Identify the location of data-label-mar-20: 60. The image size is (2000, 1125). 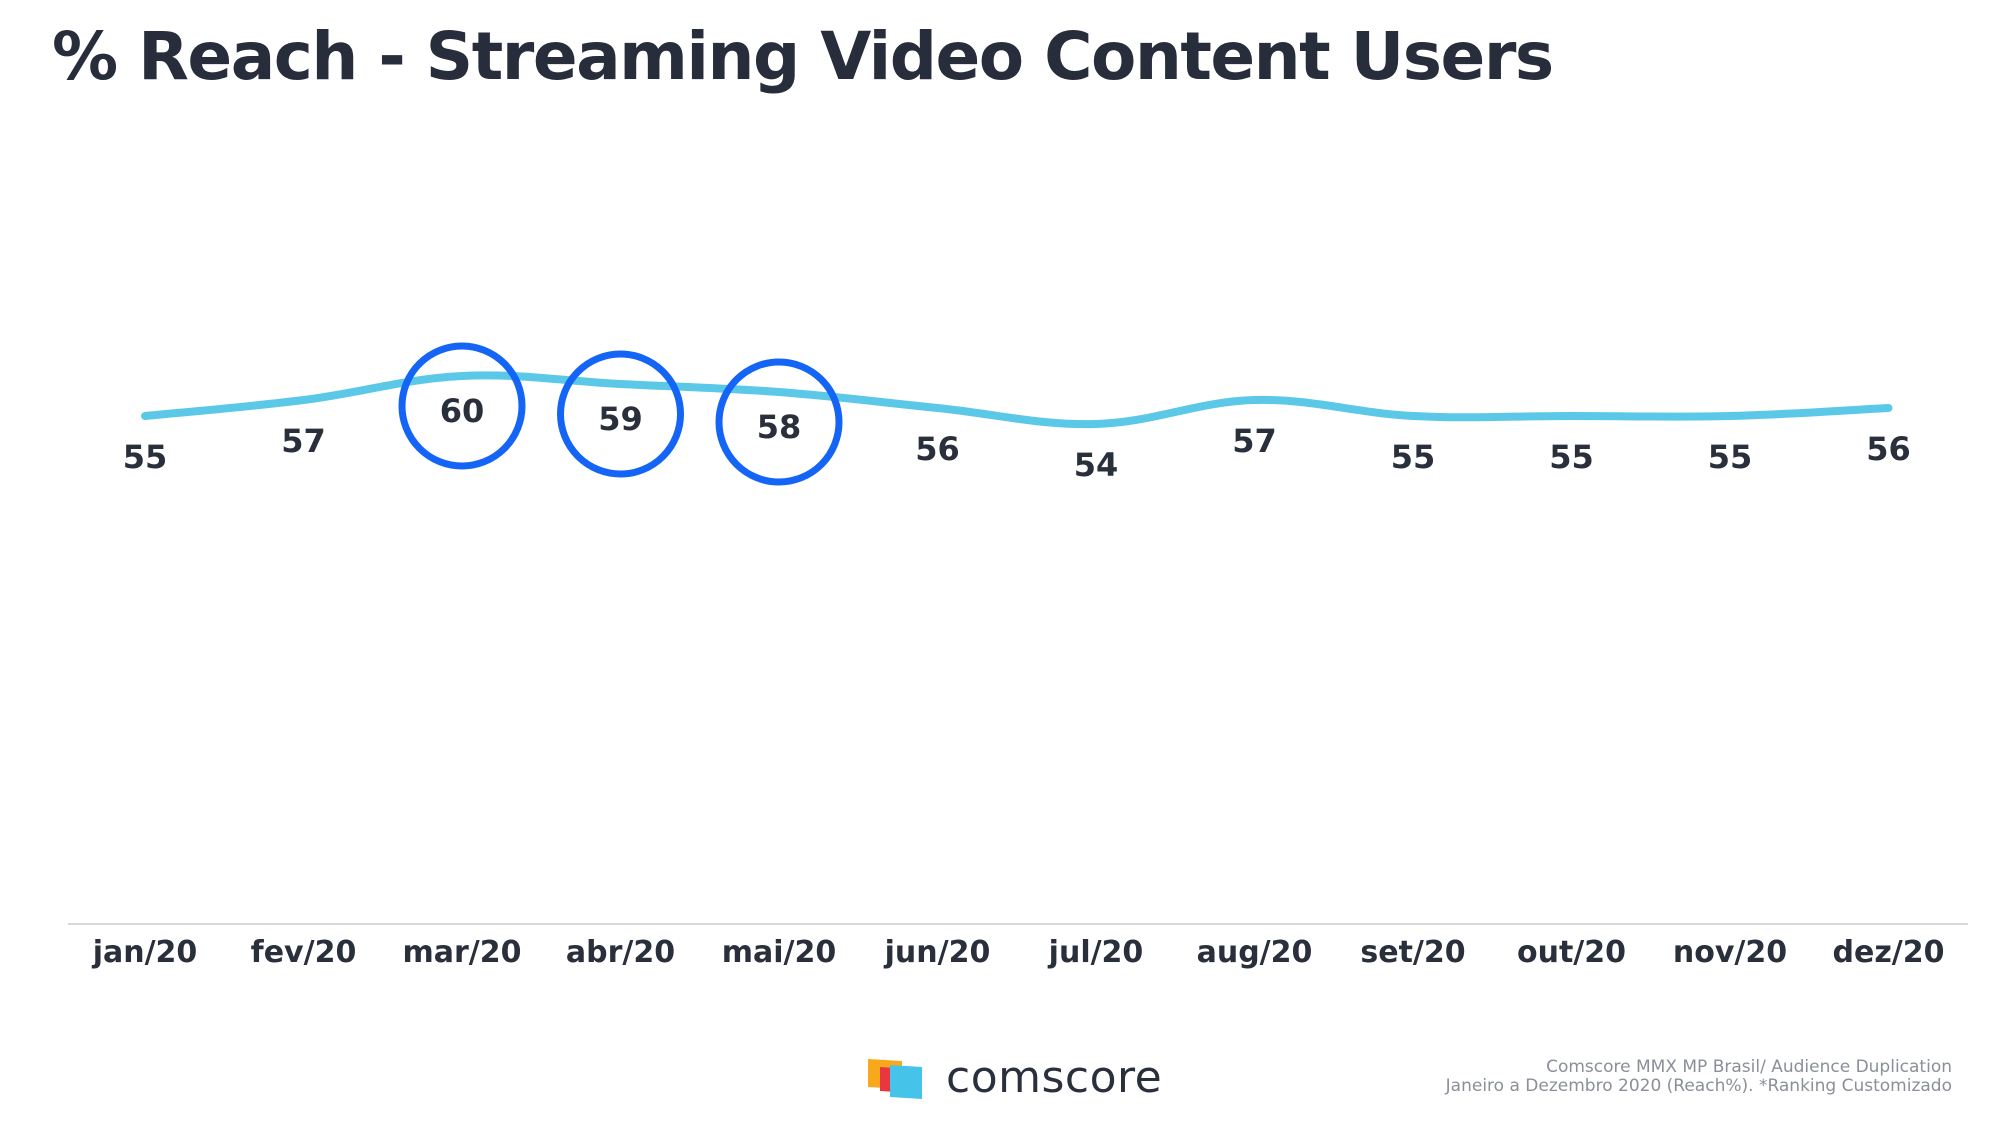
(462, 411).